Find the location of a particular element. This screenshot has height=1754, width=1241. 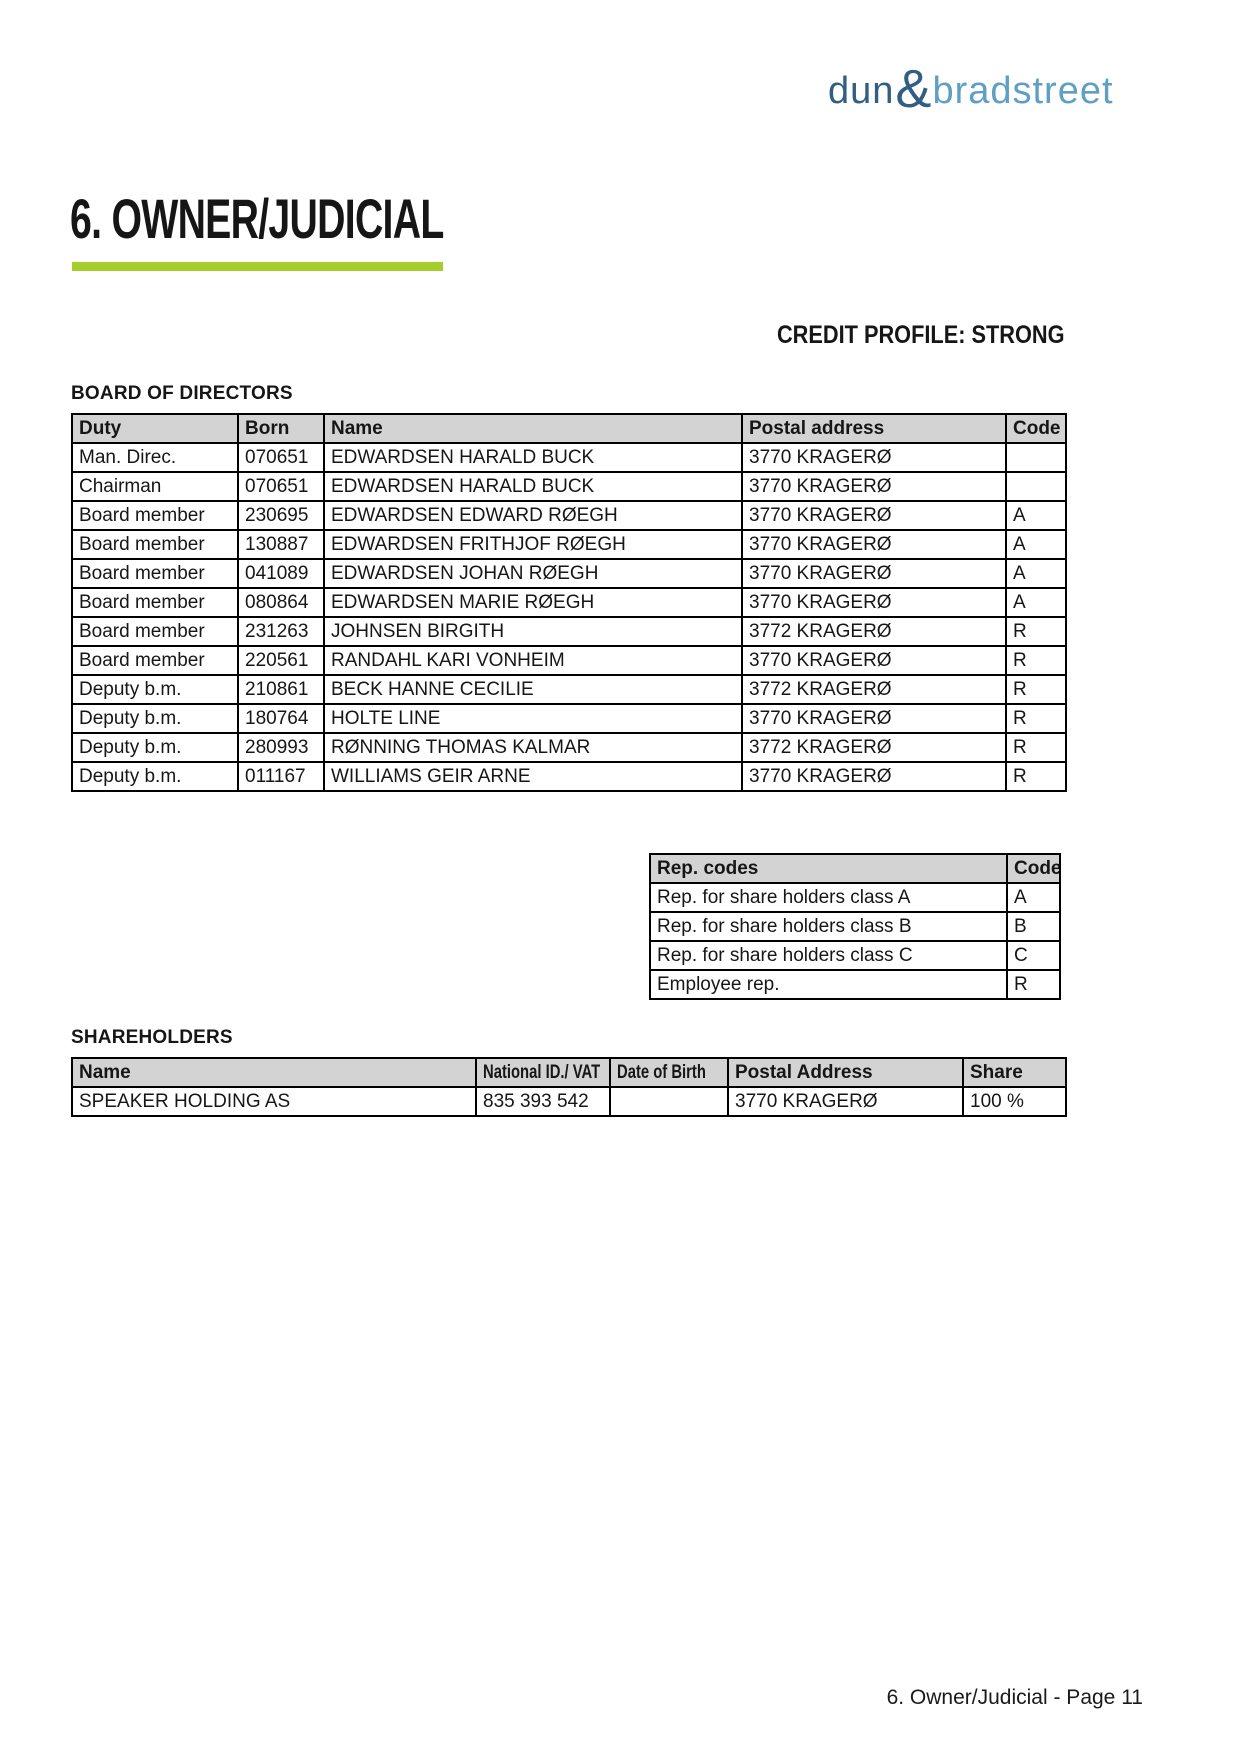

table-cell: 130887 is located at coordinates (281, 544).